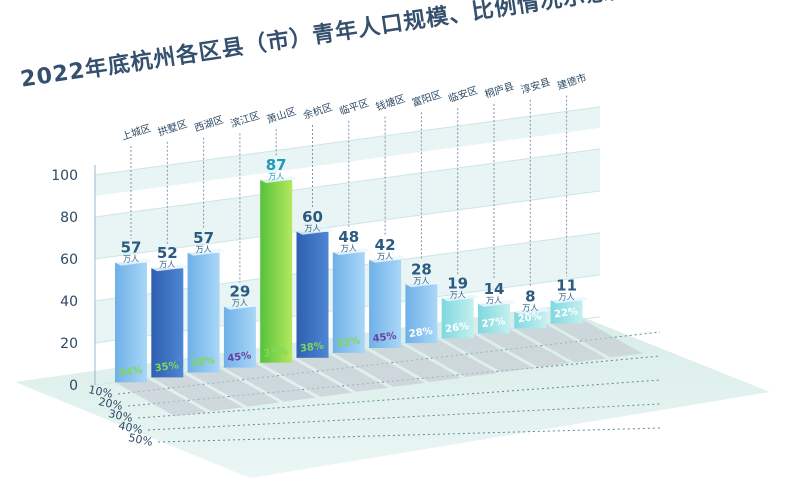  What do you see at coordinates (275, 352) in the screenshot?
I see `ratio-label: 35%` at bounding box center [275, 352].